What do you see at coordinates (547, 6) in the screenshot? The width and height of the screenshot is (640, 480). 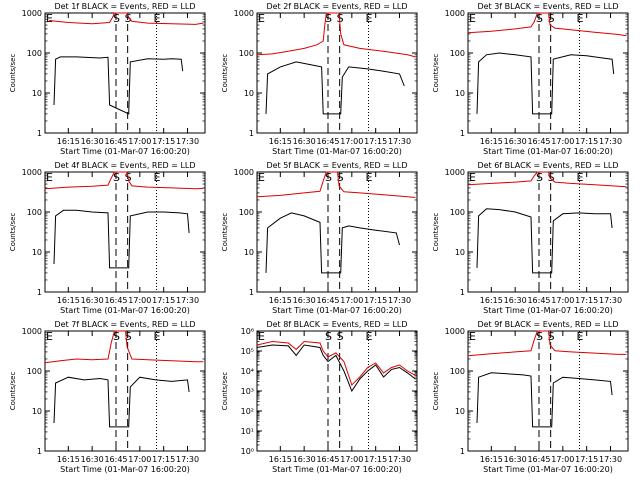 I see `chart-title: Det 3f BLACK = Events, RED = LLD` at bounding box center [547, 6].